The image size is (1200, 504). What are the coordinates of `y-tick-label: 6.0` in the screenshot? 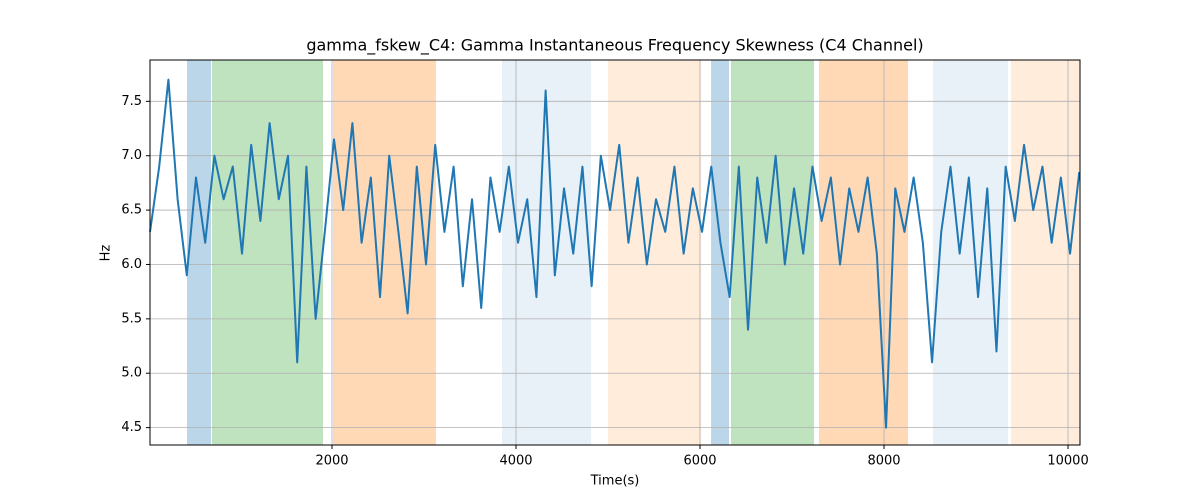 It's located at (131, 264).